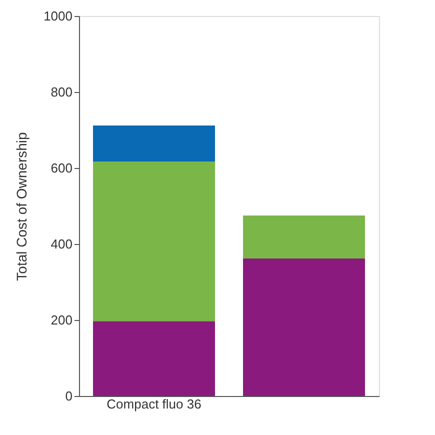 The width and height of the screenshot is (435, 435). I want to click on y-tick-label: 400, so click(61, 244).